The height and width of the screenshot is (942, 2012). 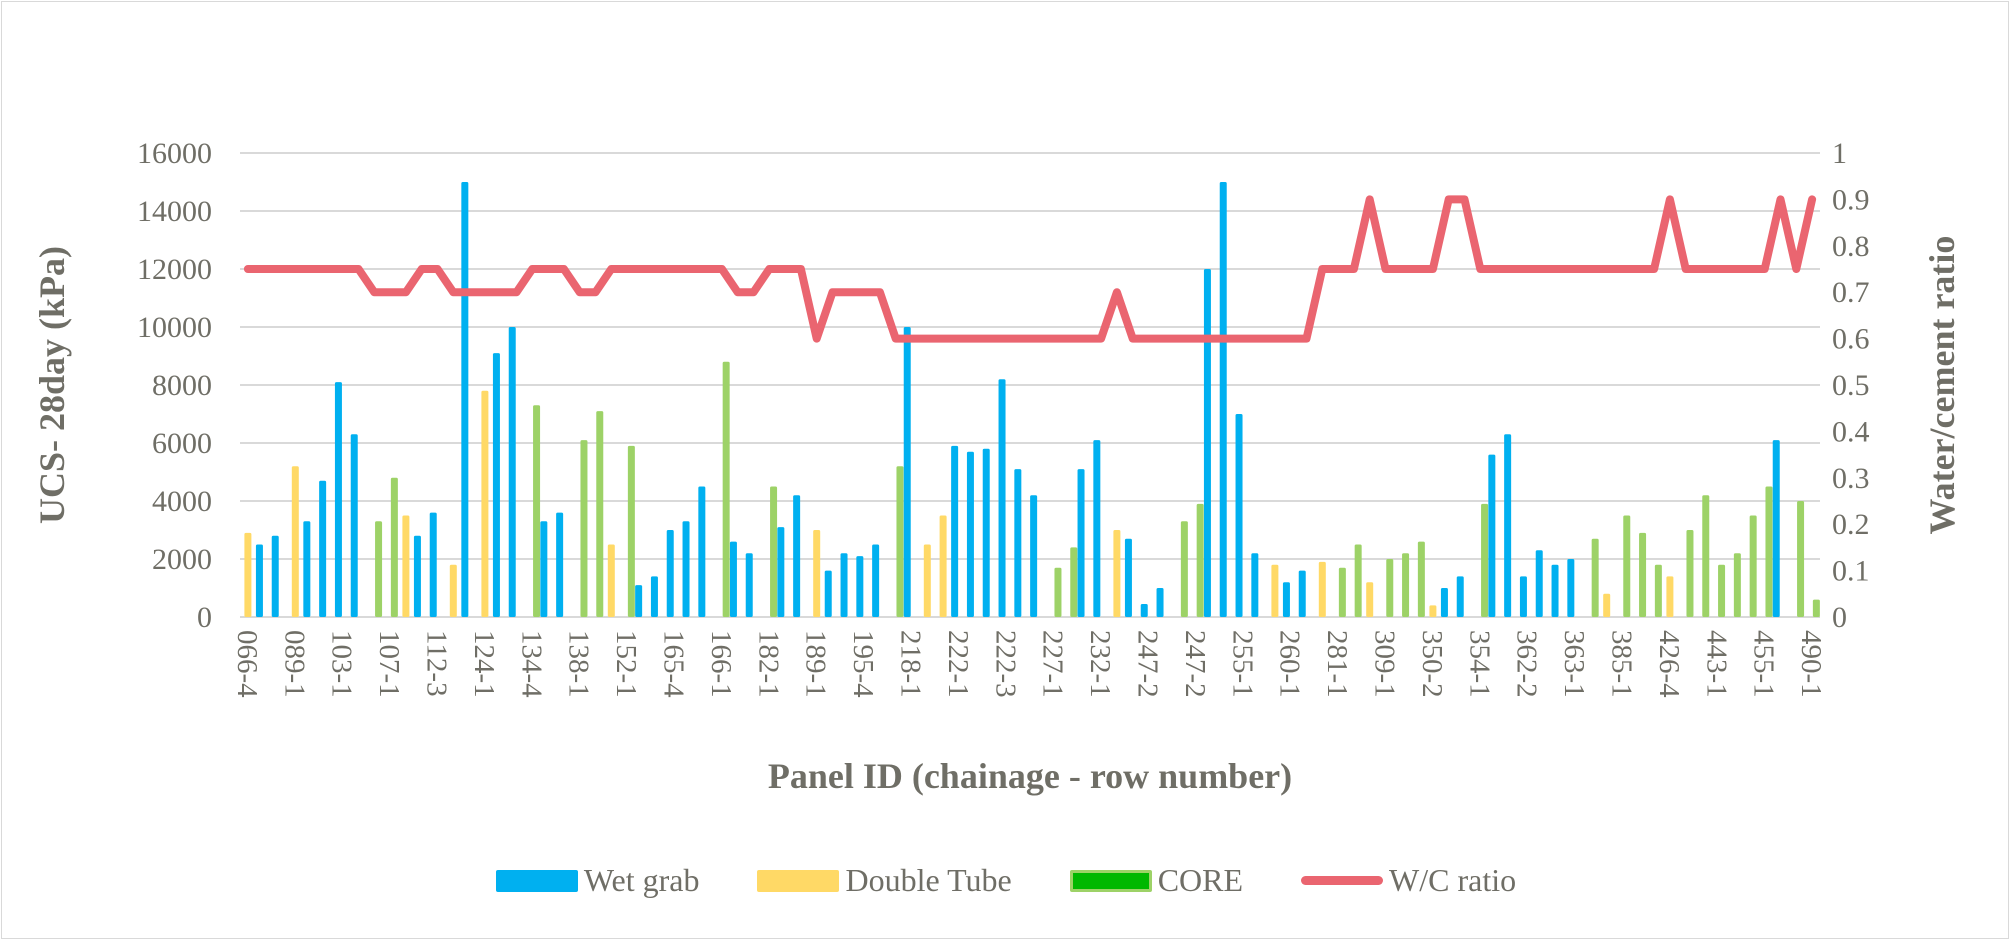 What do you see at coordinates (182, 501) in the screenshot?
I see `y-tick-label: 4000` at bounding box center [182, 501].